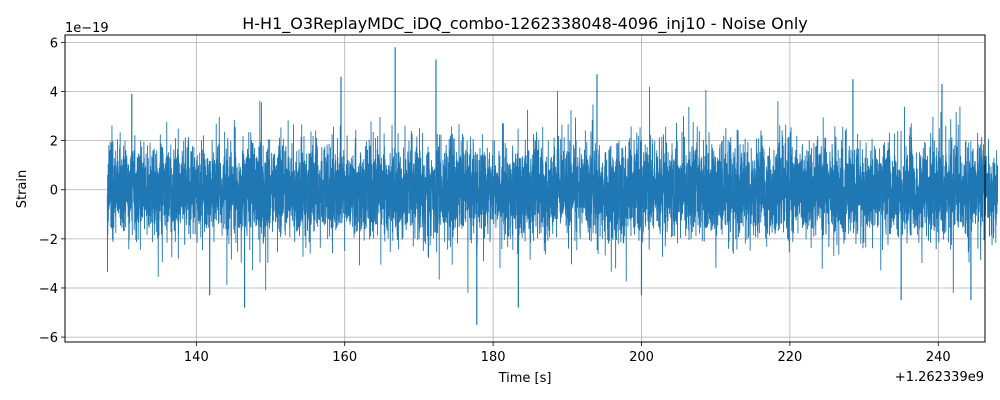 This screenshot has height=400, width=1000. Describe the element at coordinates (493, 357) in the screenshot. I see `x-tick-label: 180` at that location.